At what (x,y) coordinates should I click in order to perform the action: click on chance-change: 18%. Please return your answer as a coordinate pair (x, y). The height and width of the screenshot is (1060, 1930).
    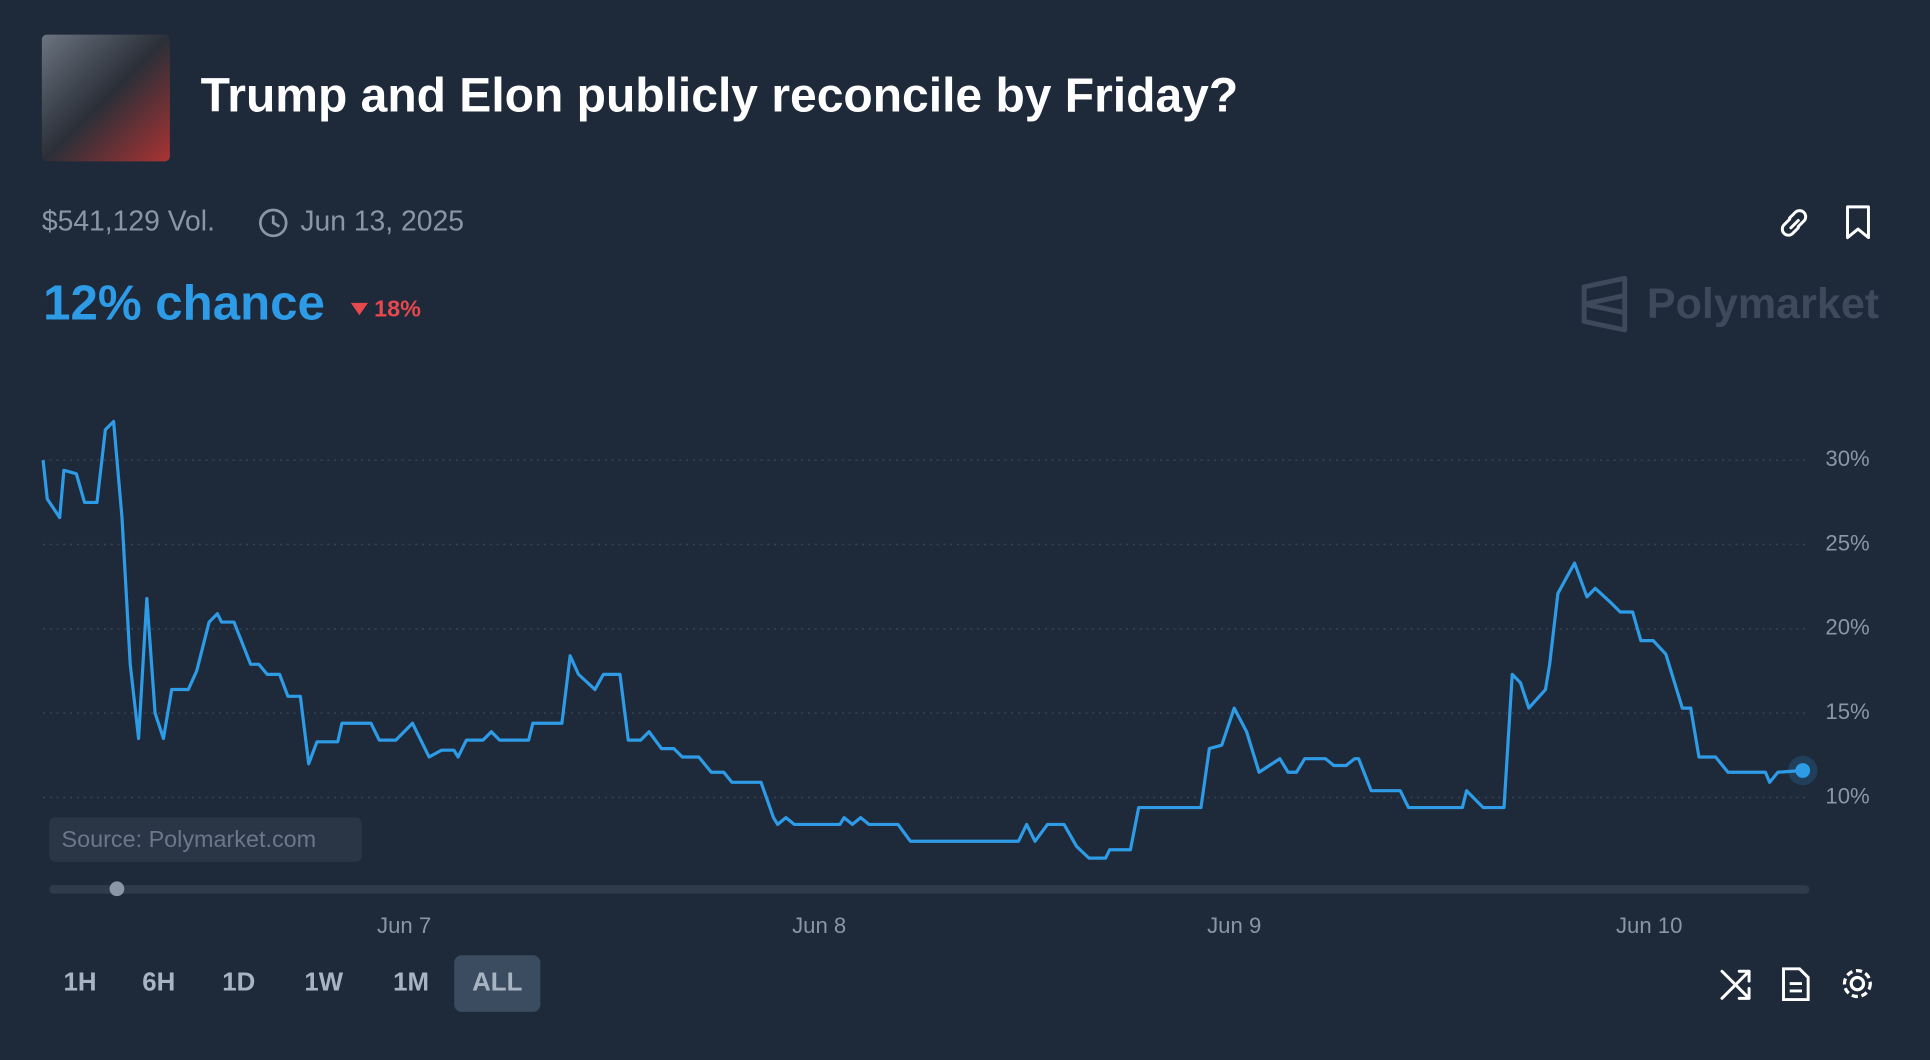
    Looking at the image, I should click on (397, 308).